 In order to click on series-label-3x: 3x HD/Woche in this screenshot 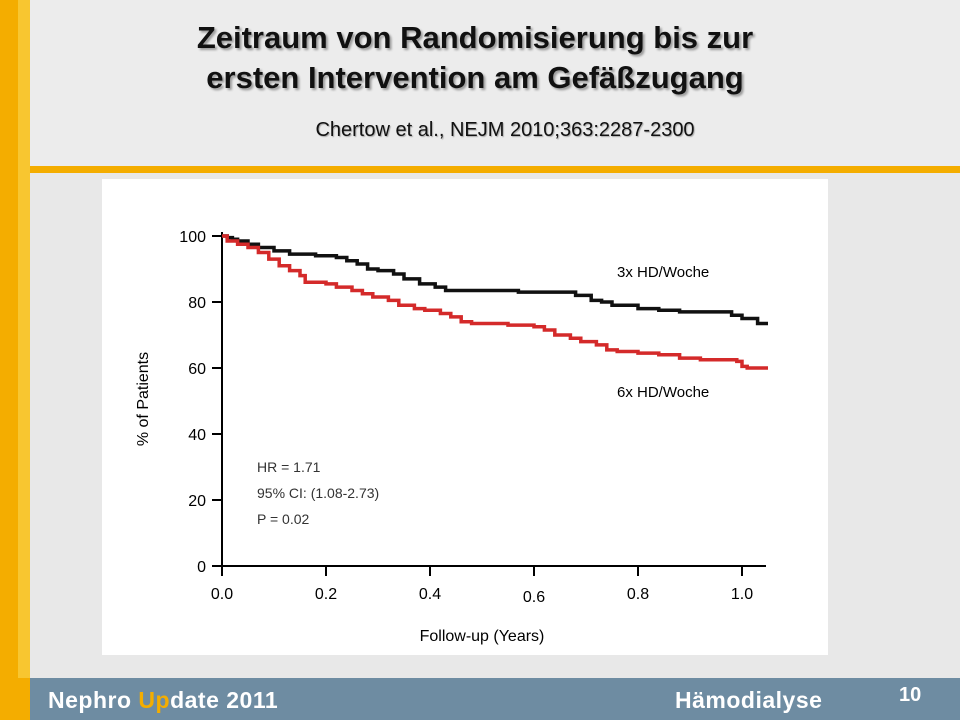, I will do `click(663, 272)`.